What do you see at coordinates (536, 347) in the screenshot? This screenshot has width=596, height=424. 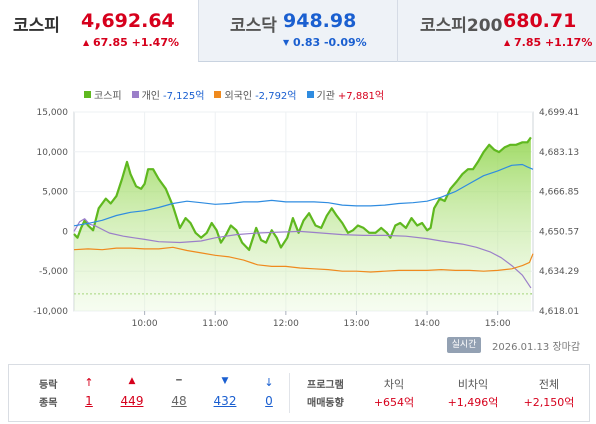 I see `market-date-status: 2026.01.13 장마감` at bounding box center [536, 347].